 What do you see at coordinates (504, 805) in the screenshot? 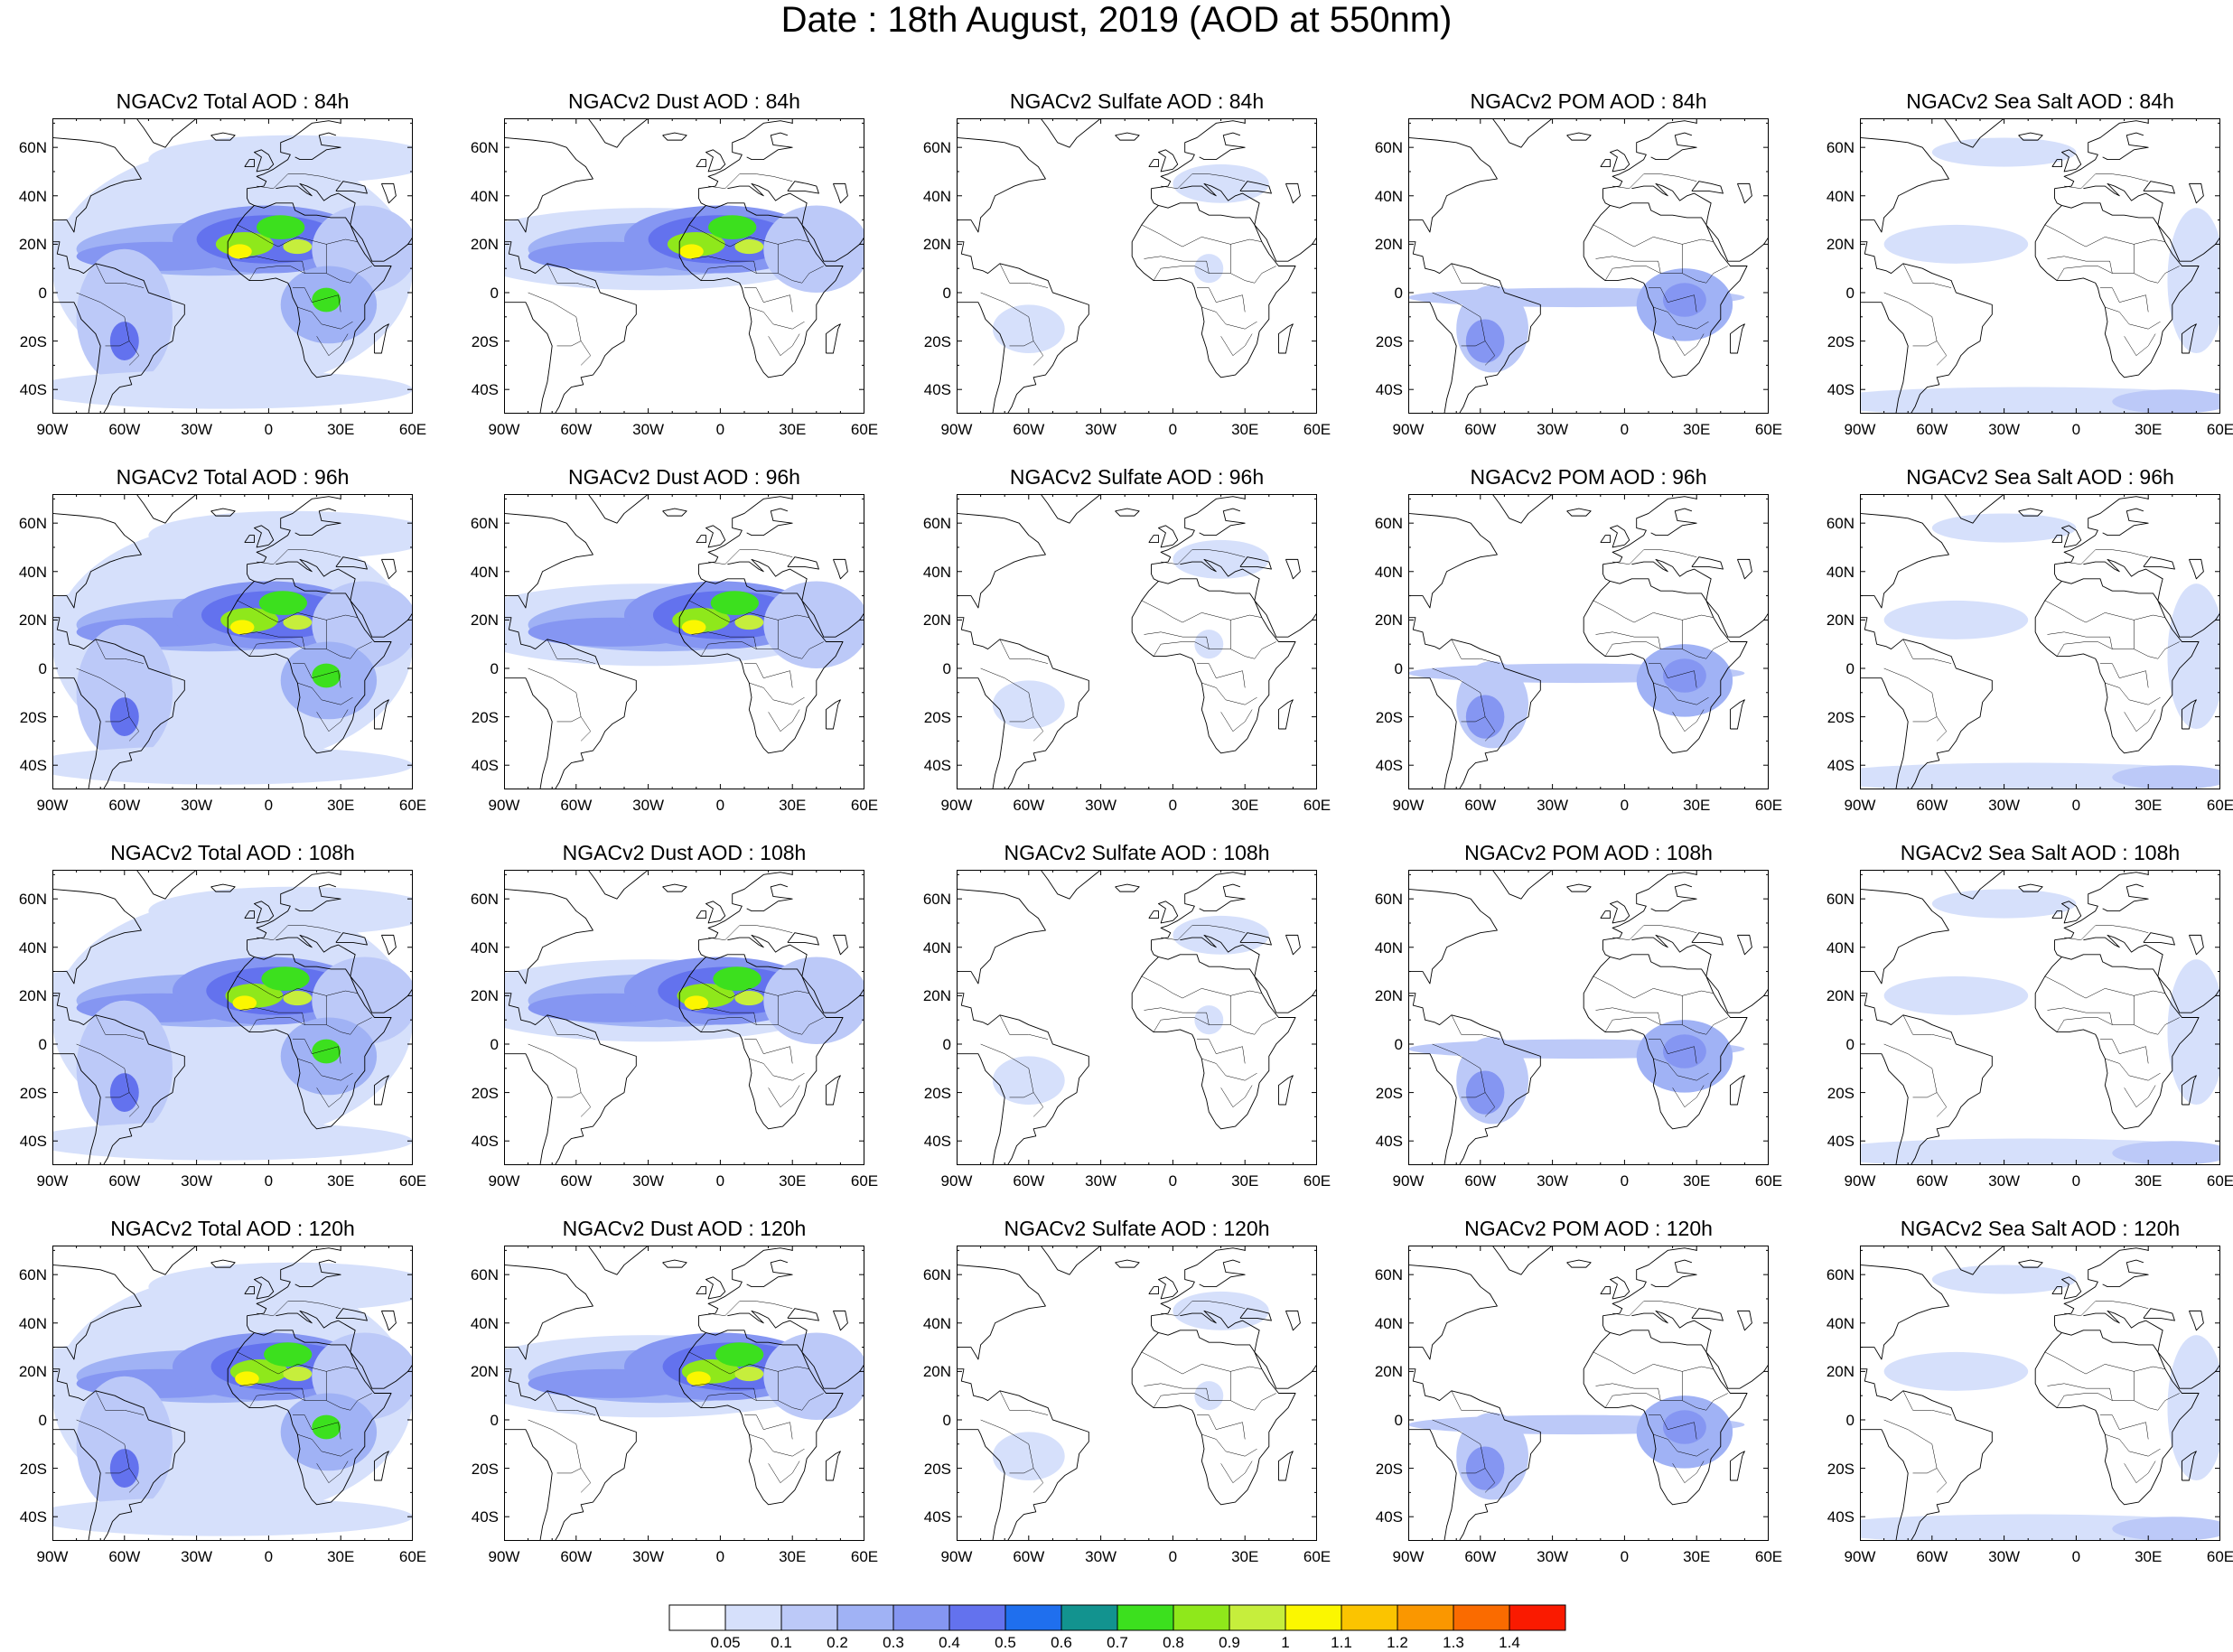
I see `x-tick-label: 90W` at bounding box center [504, 805].